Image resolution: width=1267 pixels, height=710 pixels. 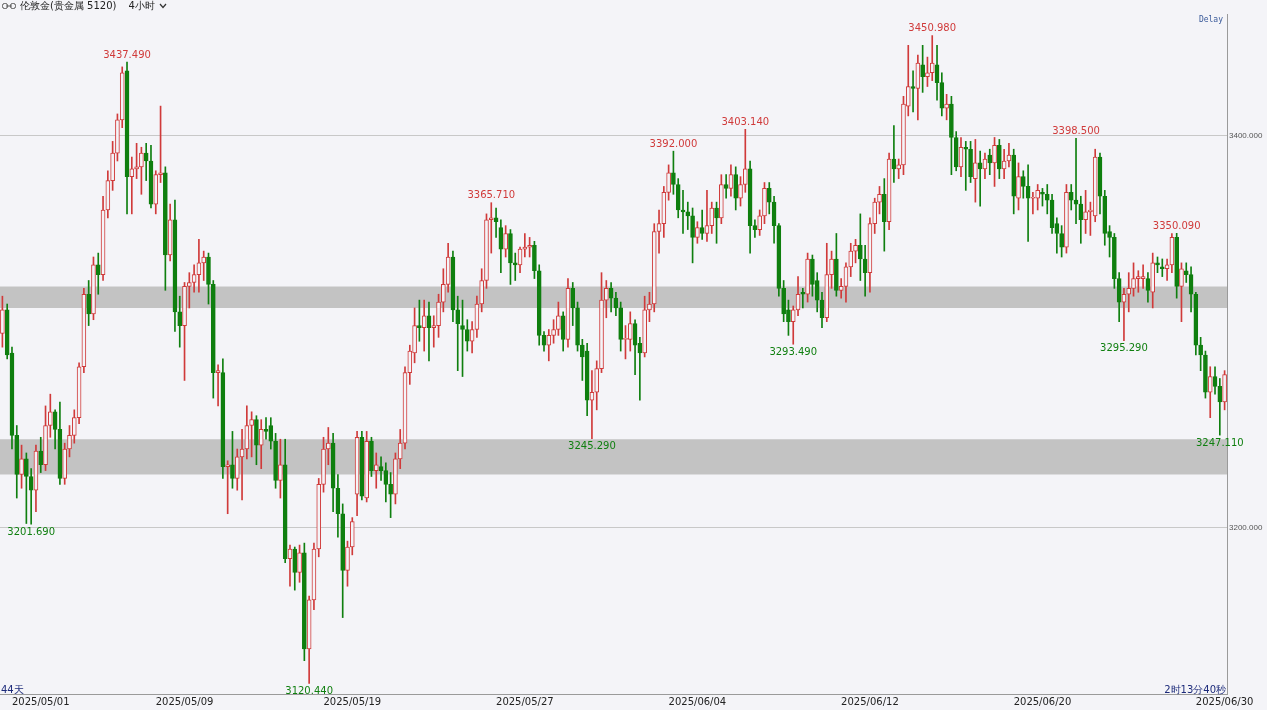 I want to click on annotation: 2时13分40秒, so click(x=1195, y=690).